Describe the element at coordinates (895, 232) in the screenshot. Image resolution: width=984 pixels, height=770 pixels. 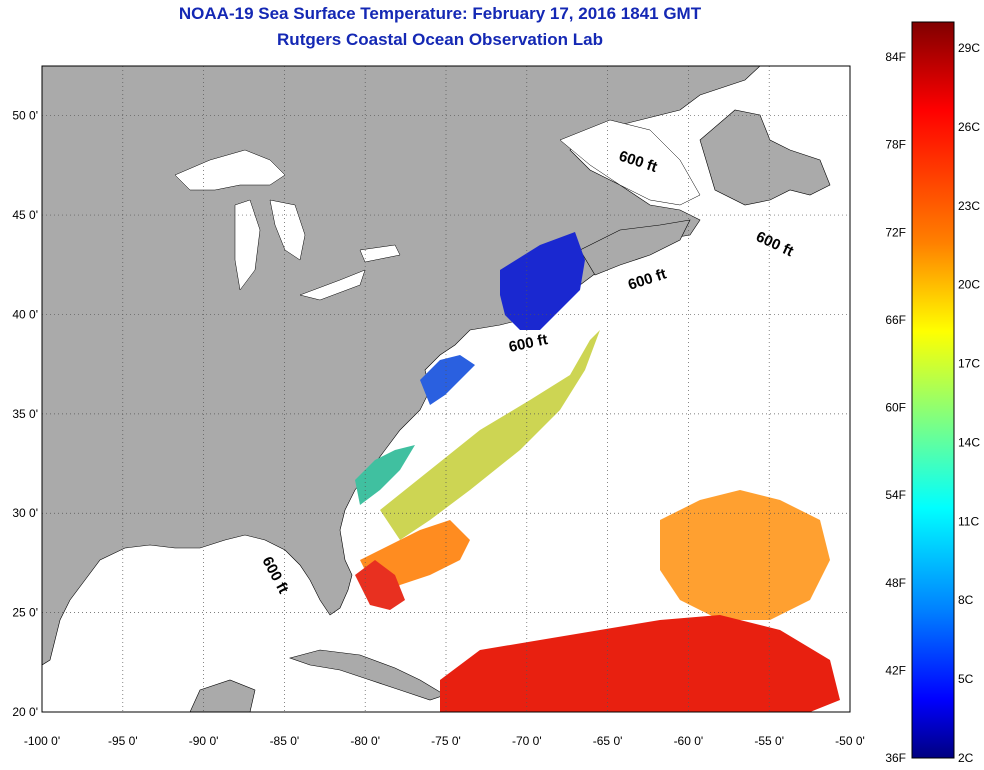
I see `colorbar-f-label: 72F` at that location.